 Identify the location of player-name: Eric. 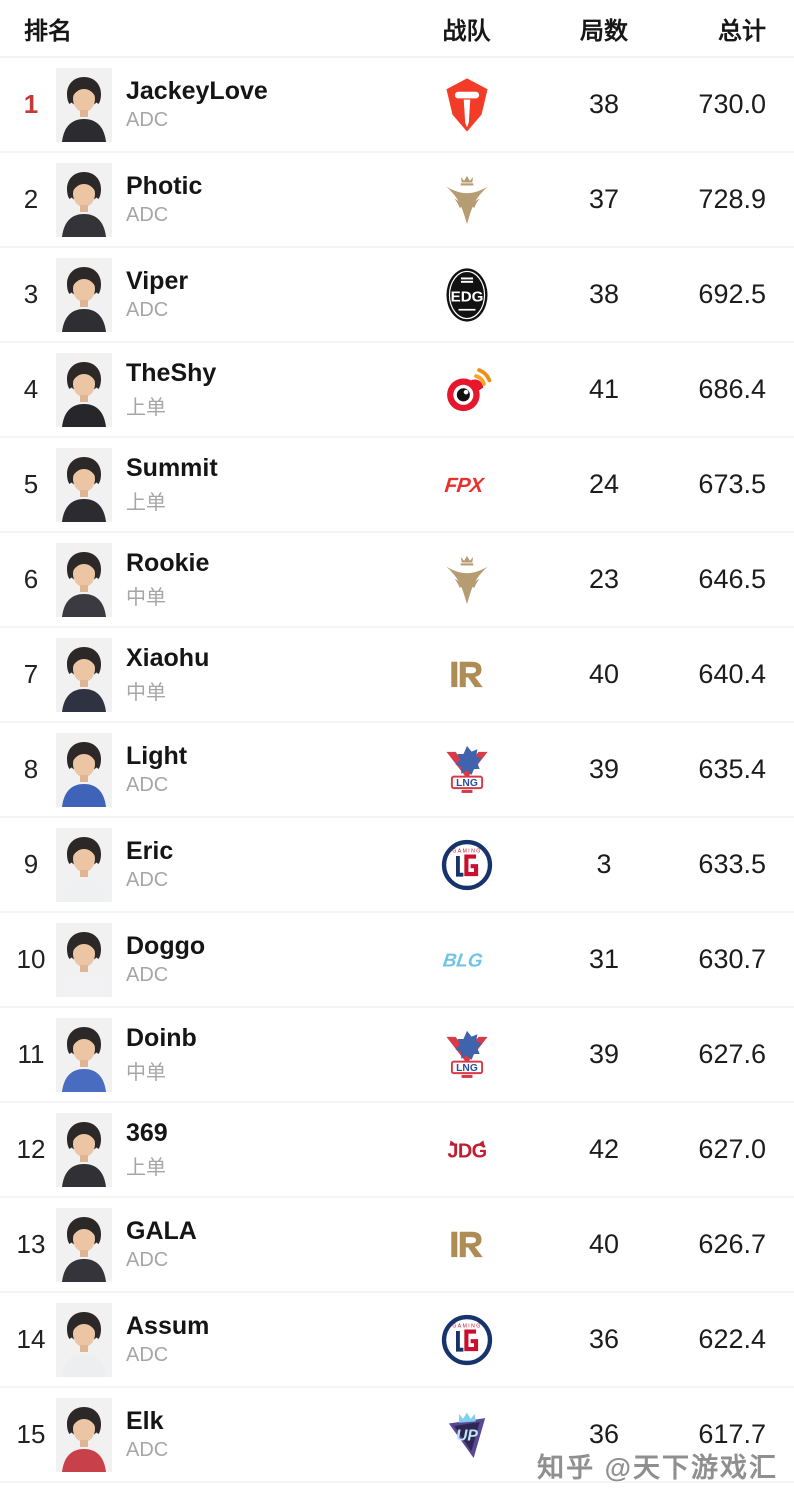
(150, 851).